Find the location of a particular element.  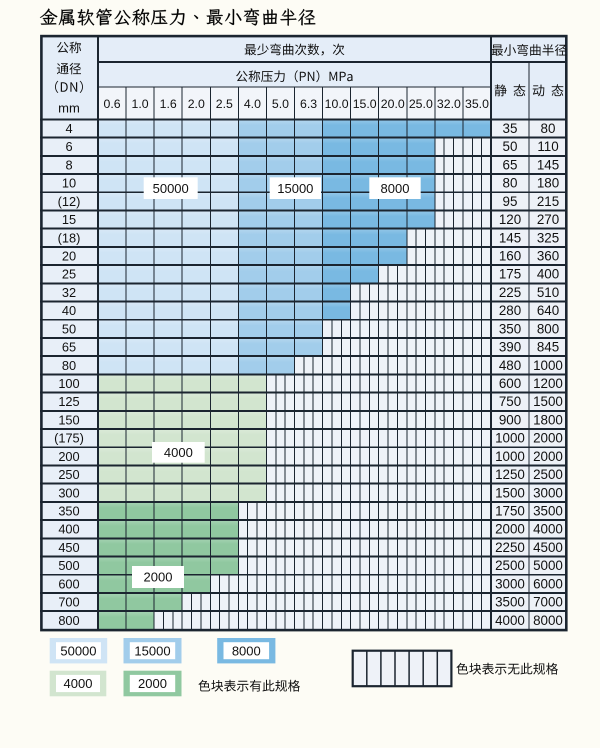

svg-text: 8 is located at coordinates (68, 164).